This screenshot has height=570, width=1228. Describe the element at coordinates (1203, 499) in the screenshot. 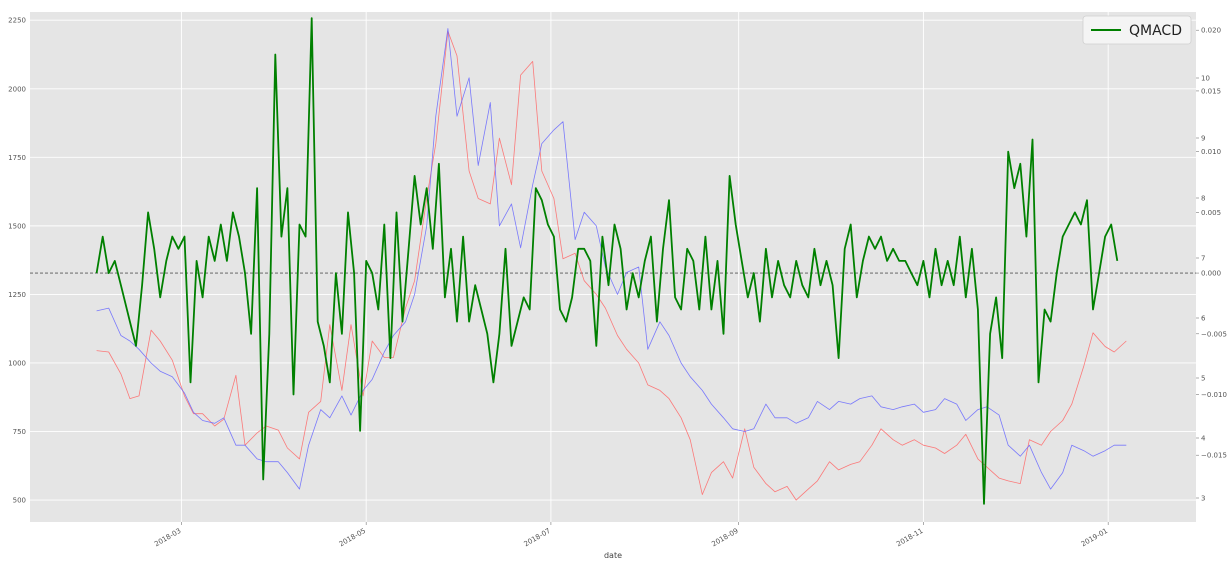

I see `right-outer-tick-label: 3` at that location.